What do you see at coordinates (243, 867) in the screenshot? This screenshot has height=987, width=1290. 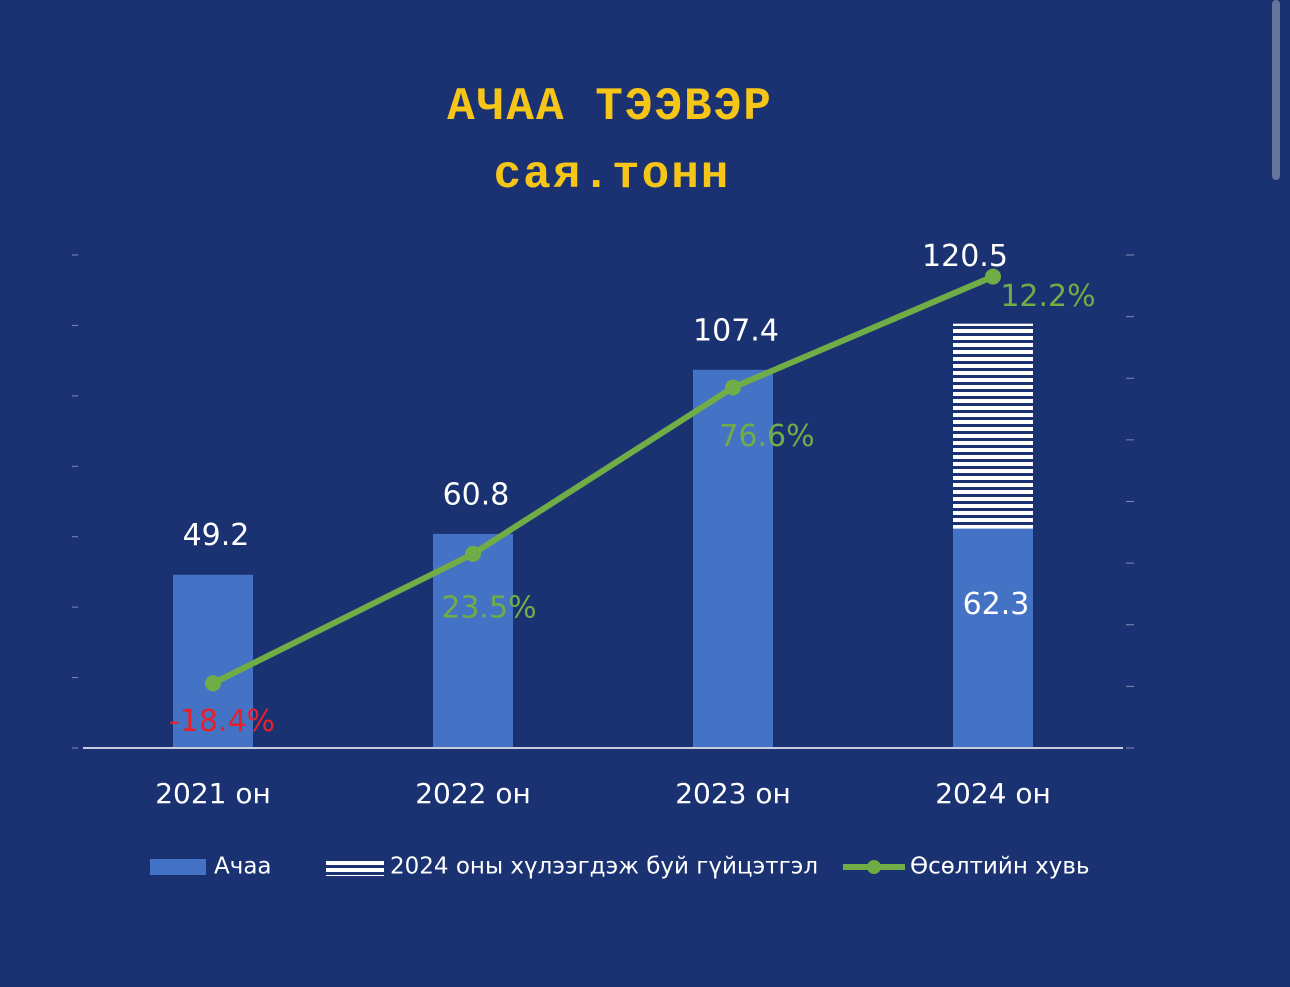 I see `legend-label: Ачаа` at bounding box center [243, 867].